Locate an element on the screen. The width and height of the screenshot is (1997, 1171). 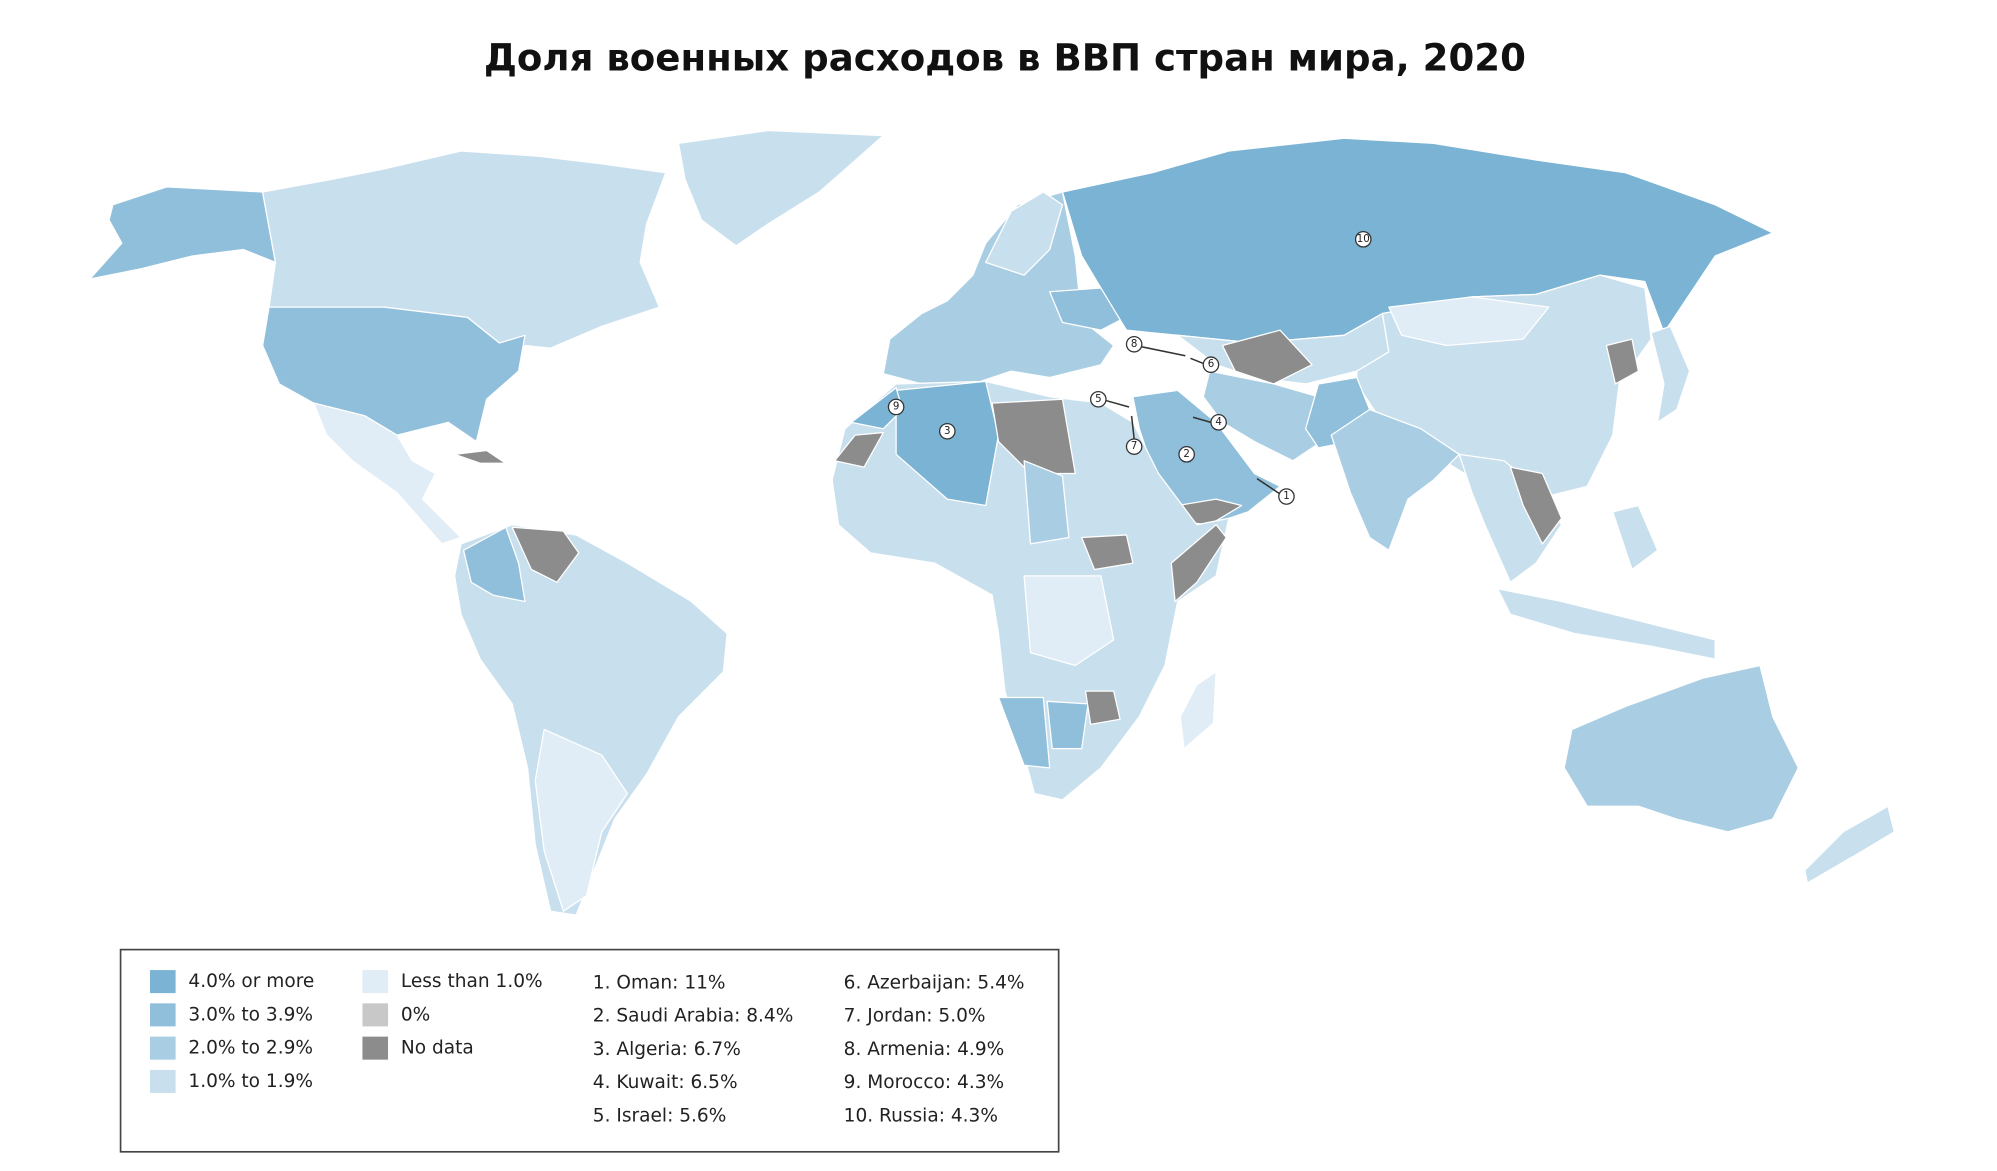
marker-label: 3 is located at coordinates (947, 431).